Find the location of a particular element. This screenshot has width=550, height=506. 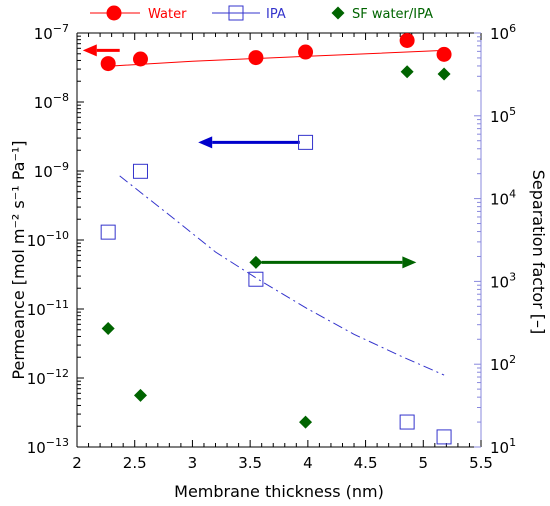

x-tick-label: 5 is located at coordinates (424, 463).